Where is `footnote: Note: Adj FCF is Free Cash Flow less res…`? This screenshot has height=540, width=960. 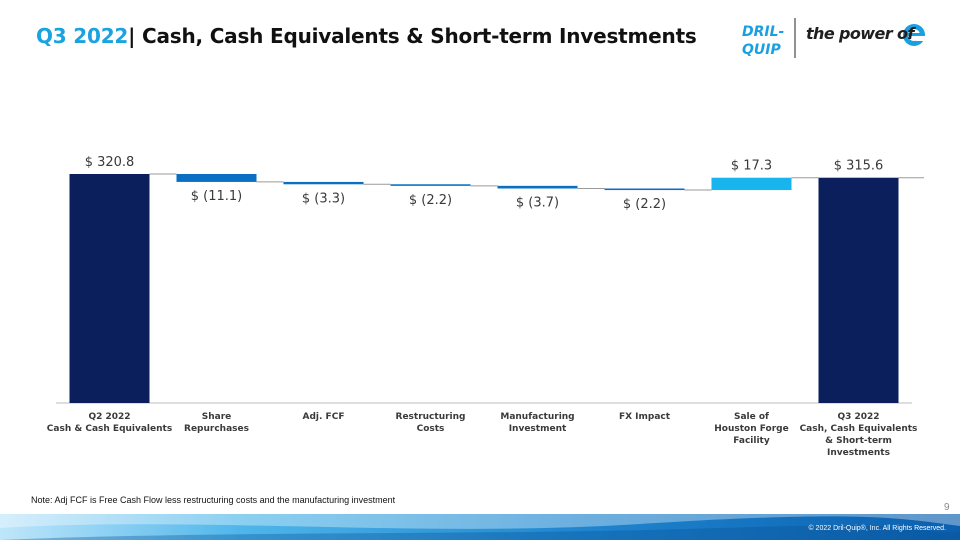 footnote: Note: Adj FCF is Free Cash Flow less res… is located at coordinates (213, 500).